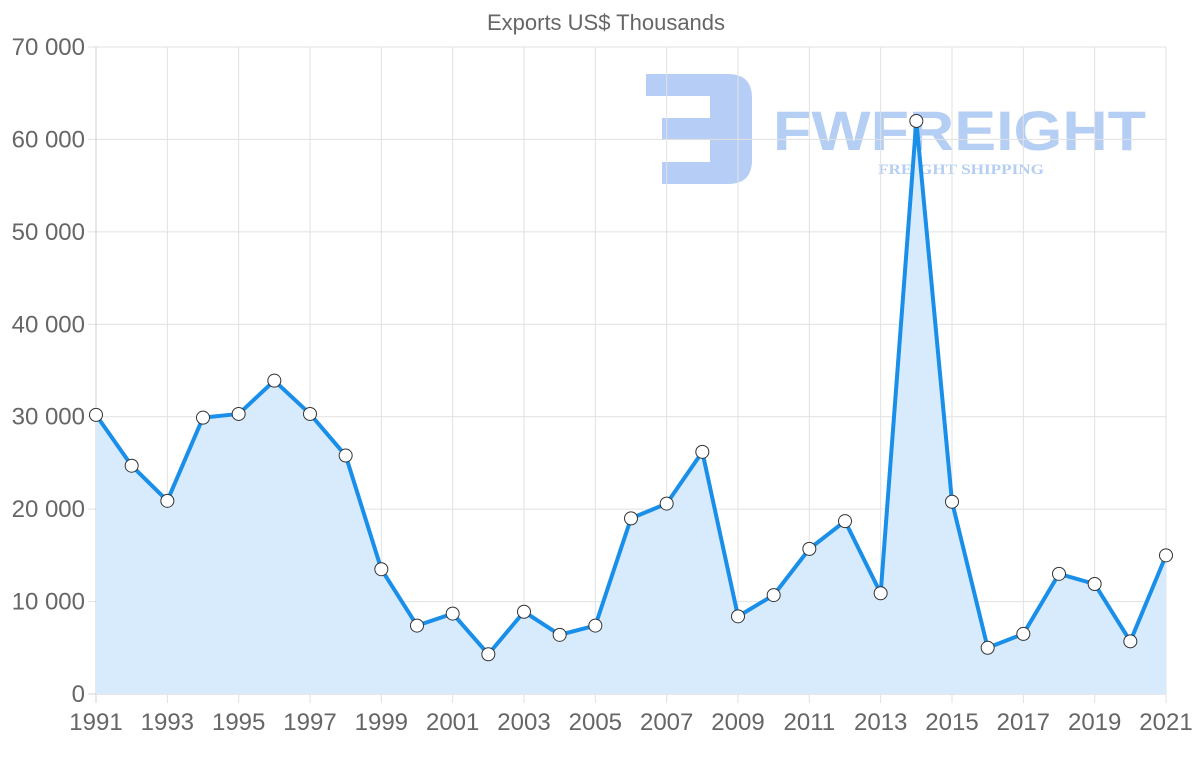  What do you see at coordinates (48, 509) in the screenshot?
I see `y-tick-label: 20 000` at bounding box center [48, 509].